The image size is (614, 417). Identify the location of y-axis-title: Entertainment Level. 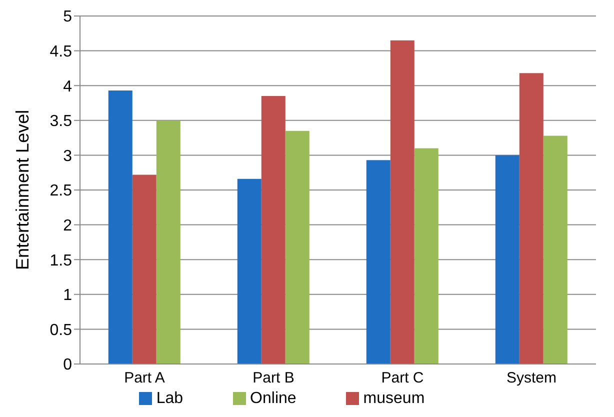
(22, 190).